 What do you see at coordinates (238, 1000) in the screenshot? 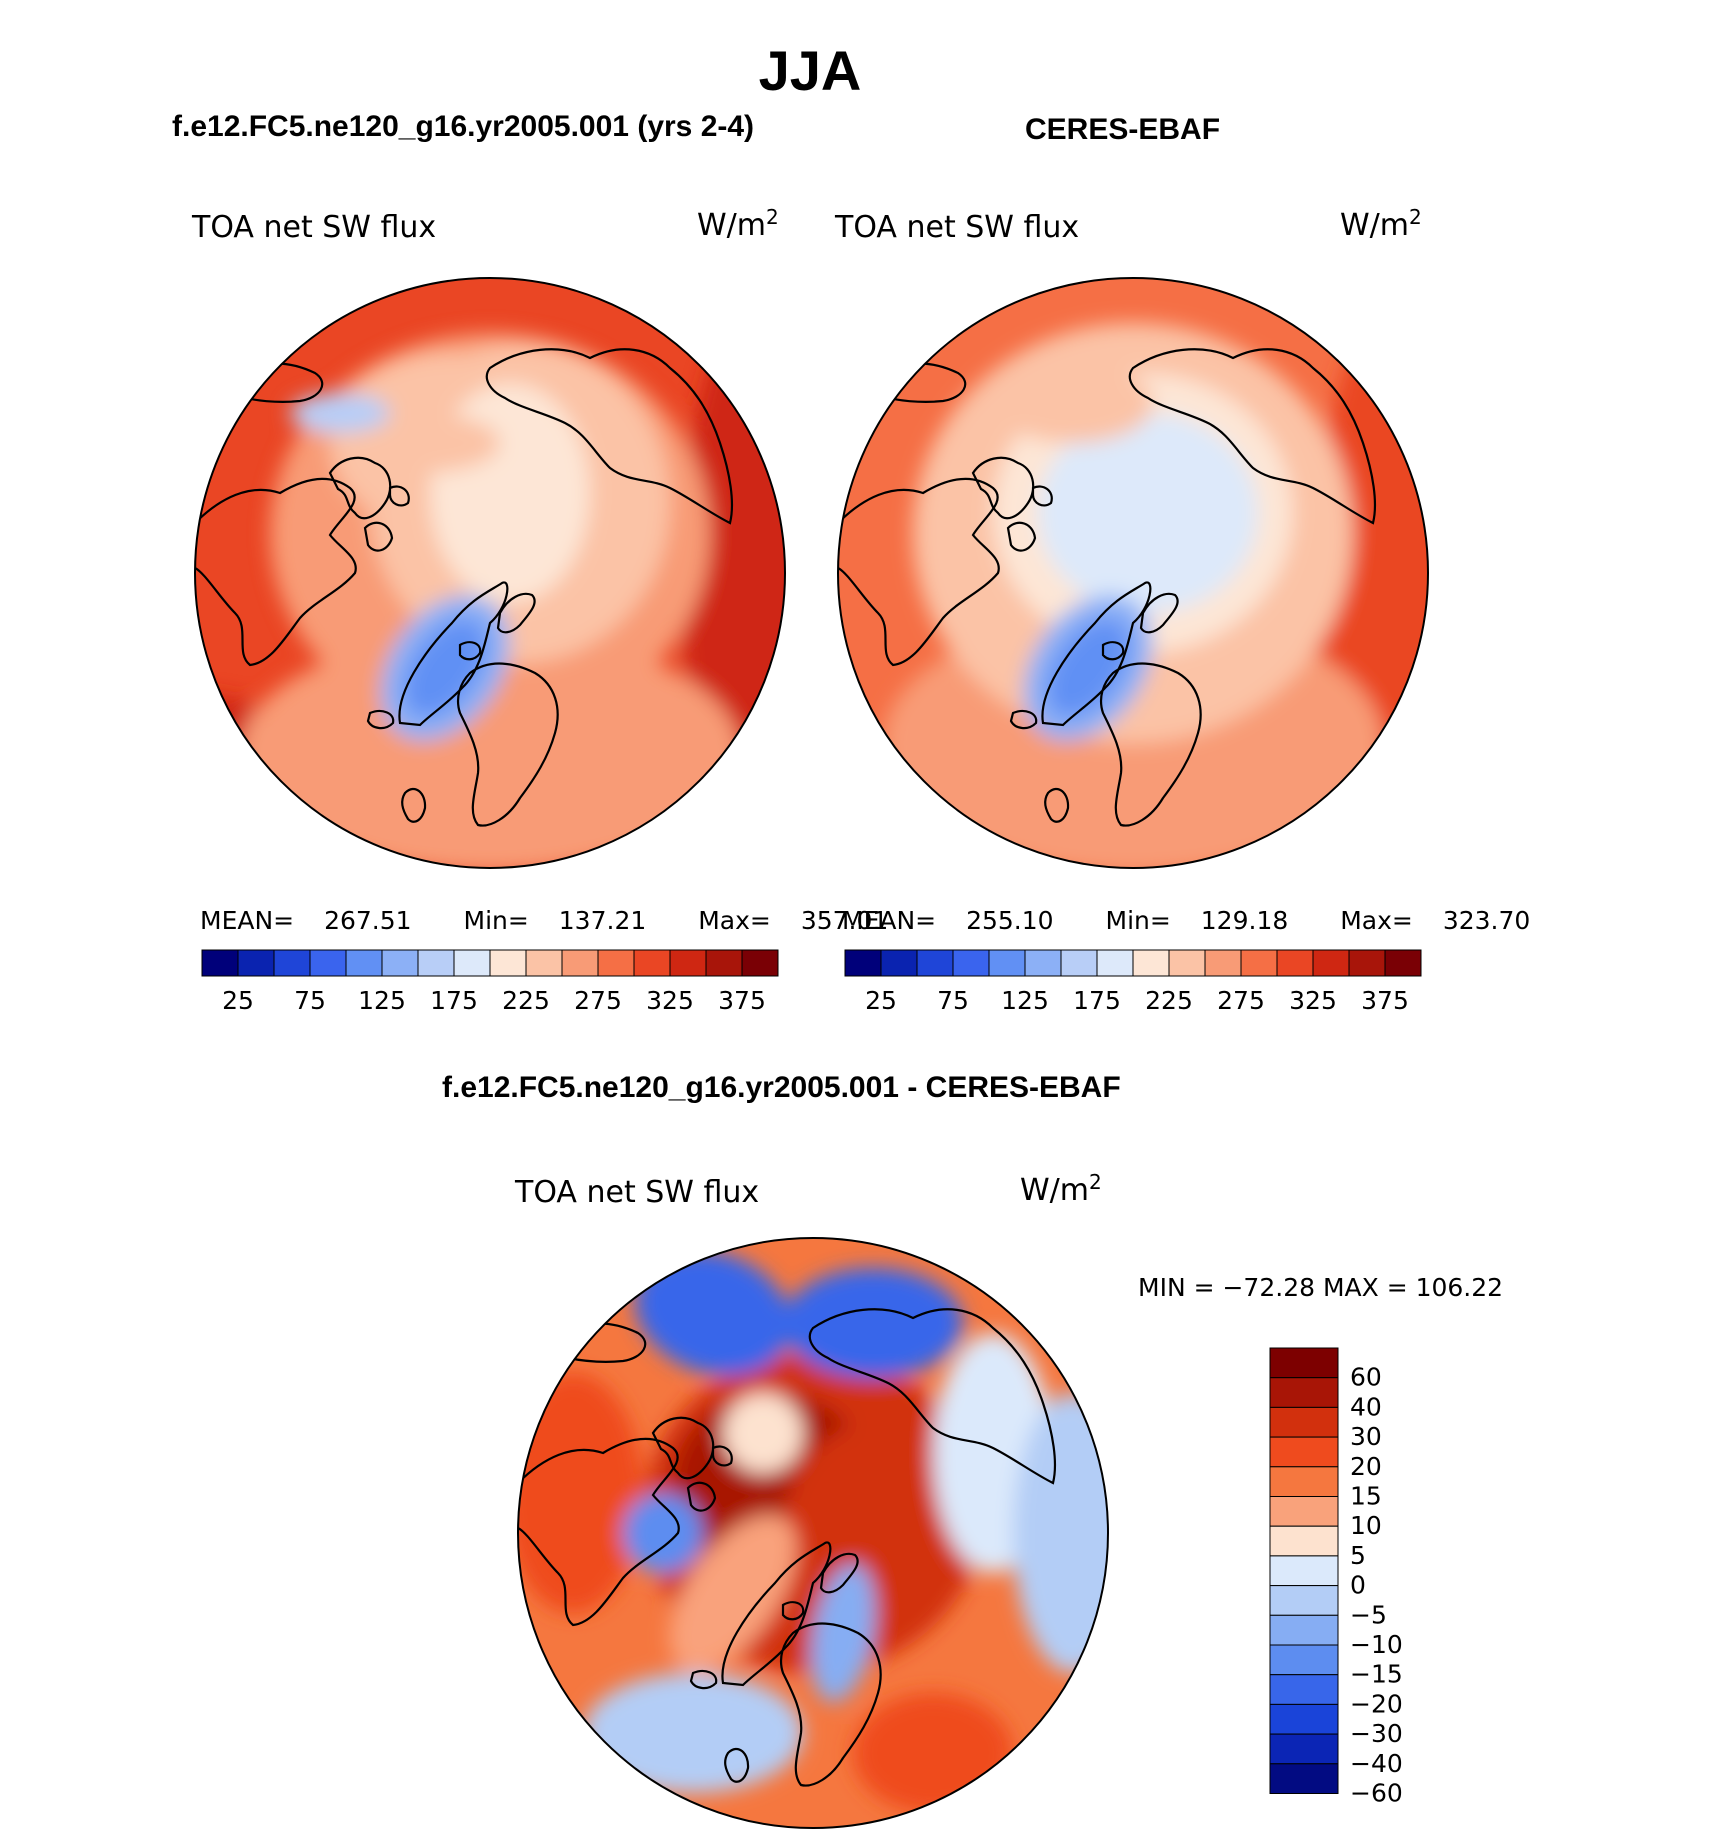
I see `colorbar-tick-label: 25` at bounding box center [238, 1000].